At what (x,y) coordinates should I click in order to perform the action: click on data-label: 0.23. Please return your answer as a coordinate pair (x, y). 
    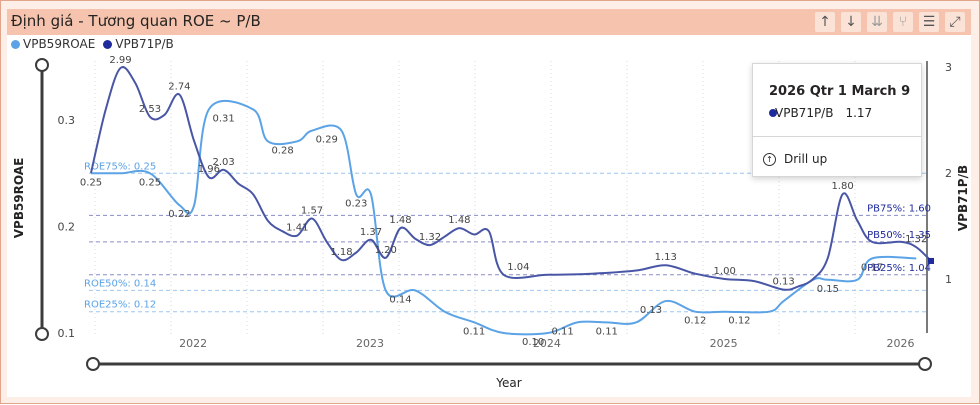
    Looking at the image, I should click on (356, 204).